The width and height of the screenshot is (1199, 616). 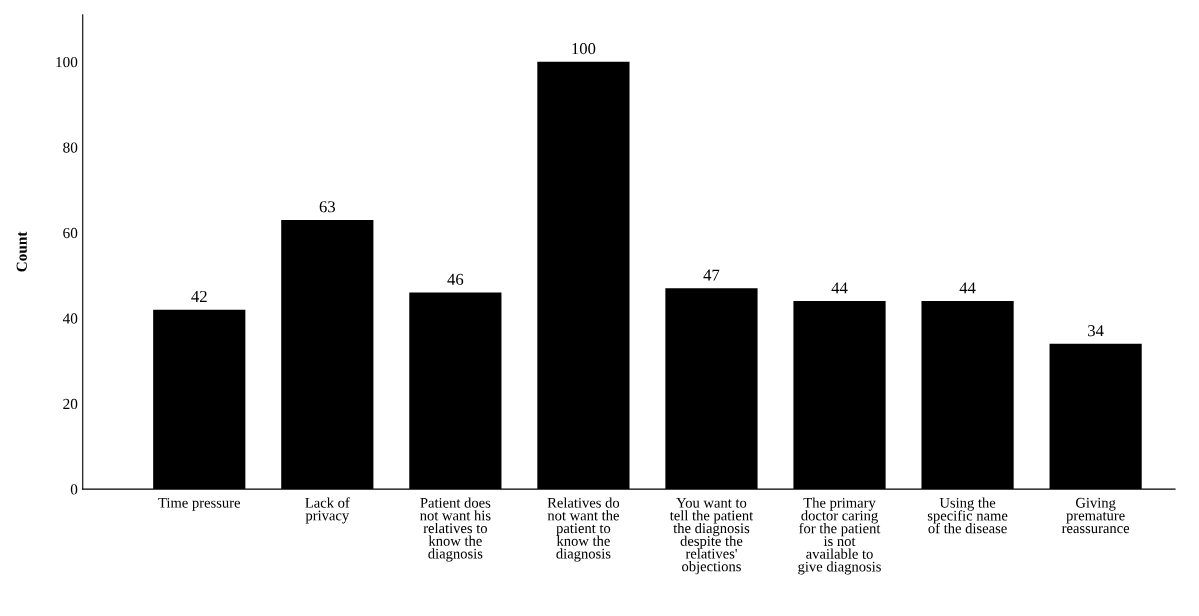 What do you see at coordinates (74, 489) in the screenshot?
I see `y-tick-label: 0` at bounding box center [74, 489].